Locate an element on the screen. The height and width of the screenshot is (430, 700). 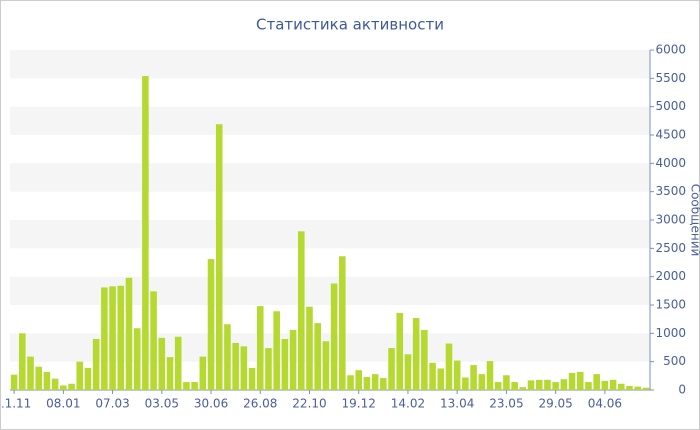
y-tick-label: 4500 is located at coordinates (670, 135).